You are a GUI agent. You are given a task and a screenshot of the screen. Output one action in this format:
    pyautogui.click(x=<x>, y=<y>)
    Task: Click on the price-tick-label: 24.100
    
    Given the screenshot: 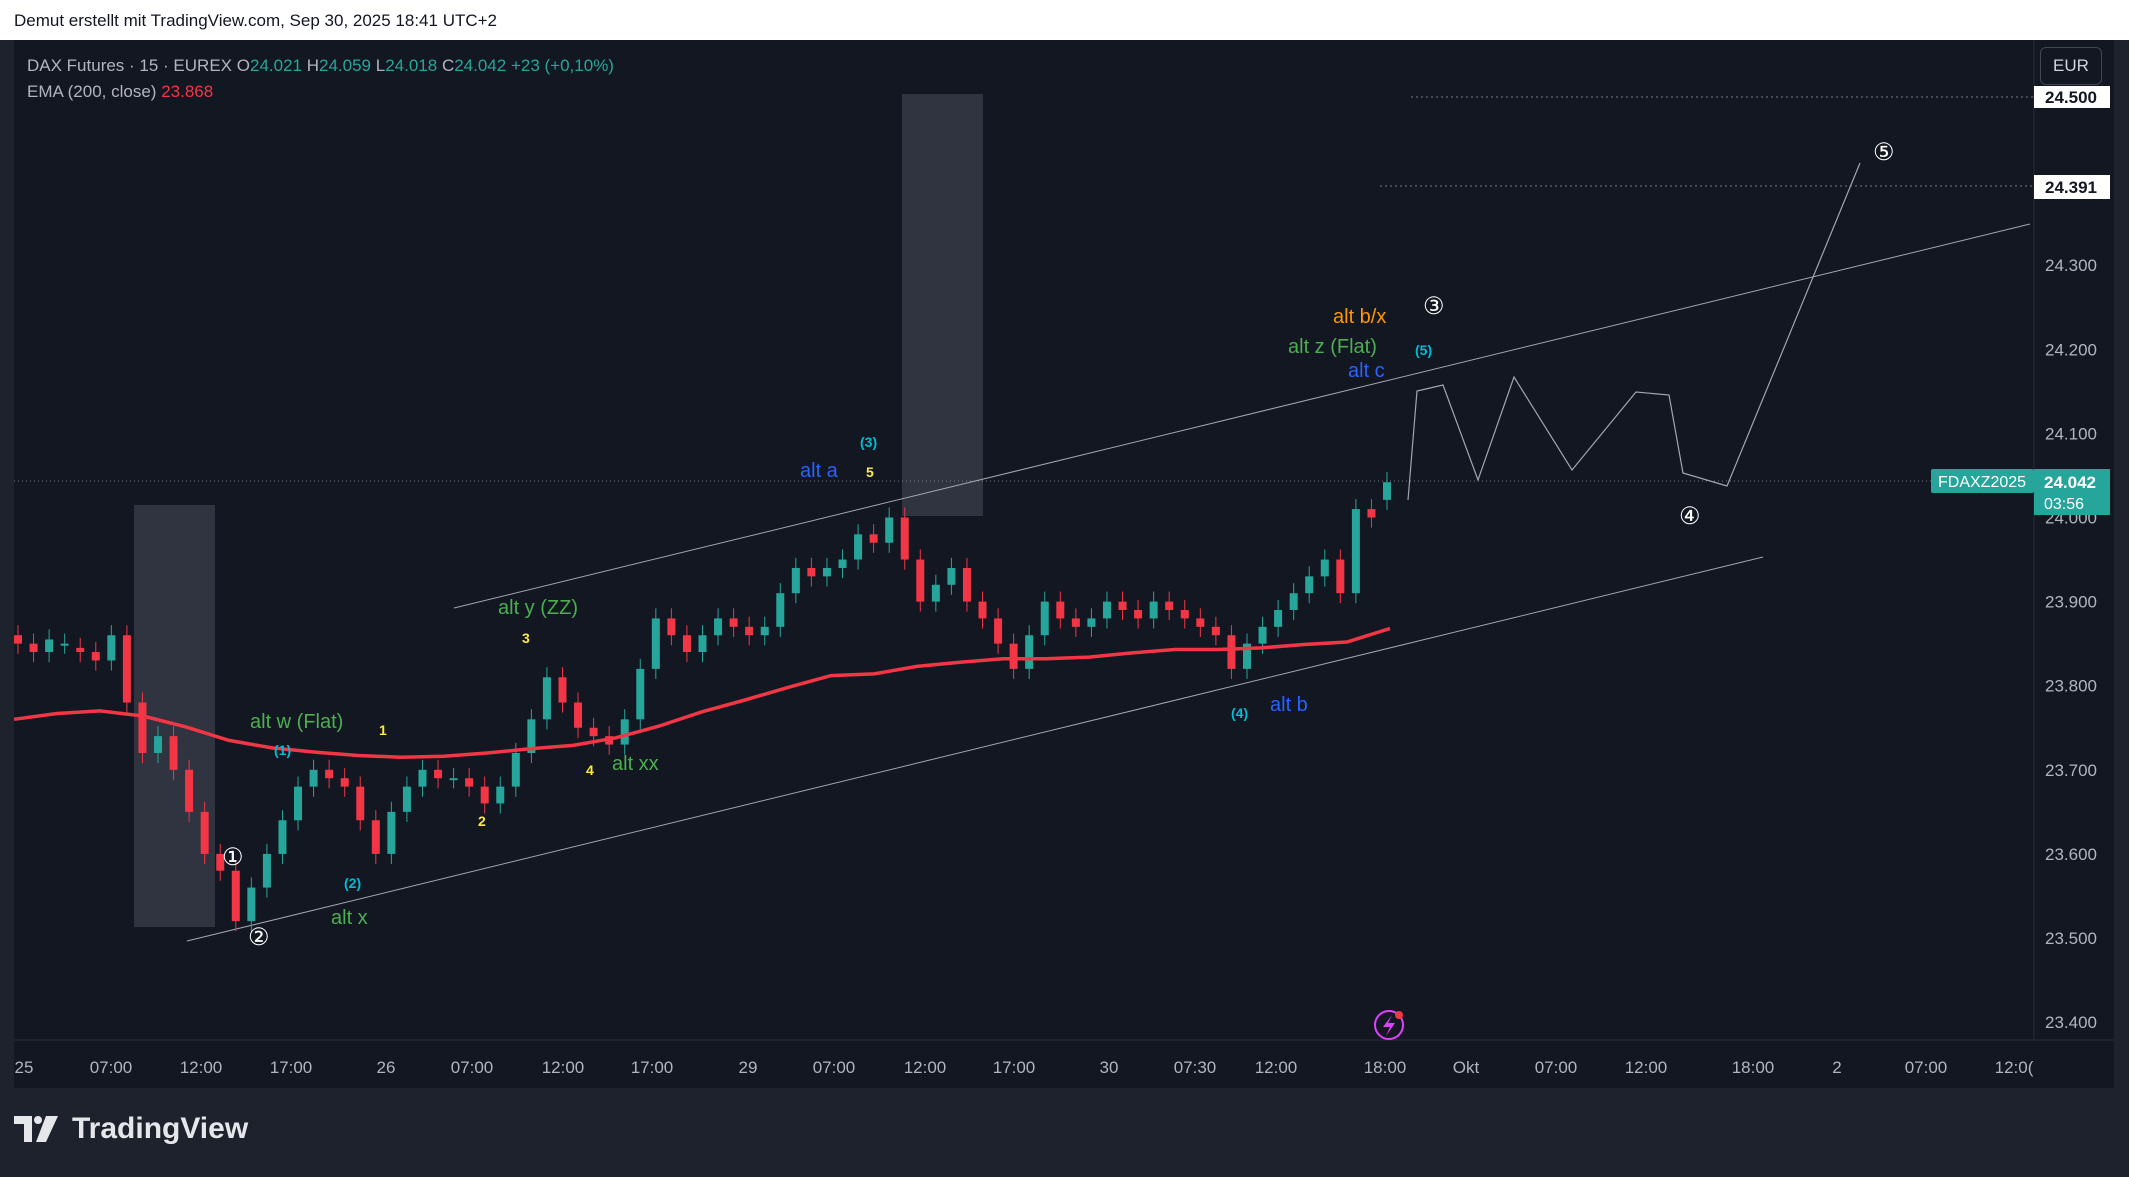 What is the action you would take?
    pyautogui.click(x=2071, y=433)
    